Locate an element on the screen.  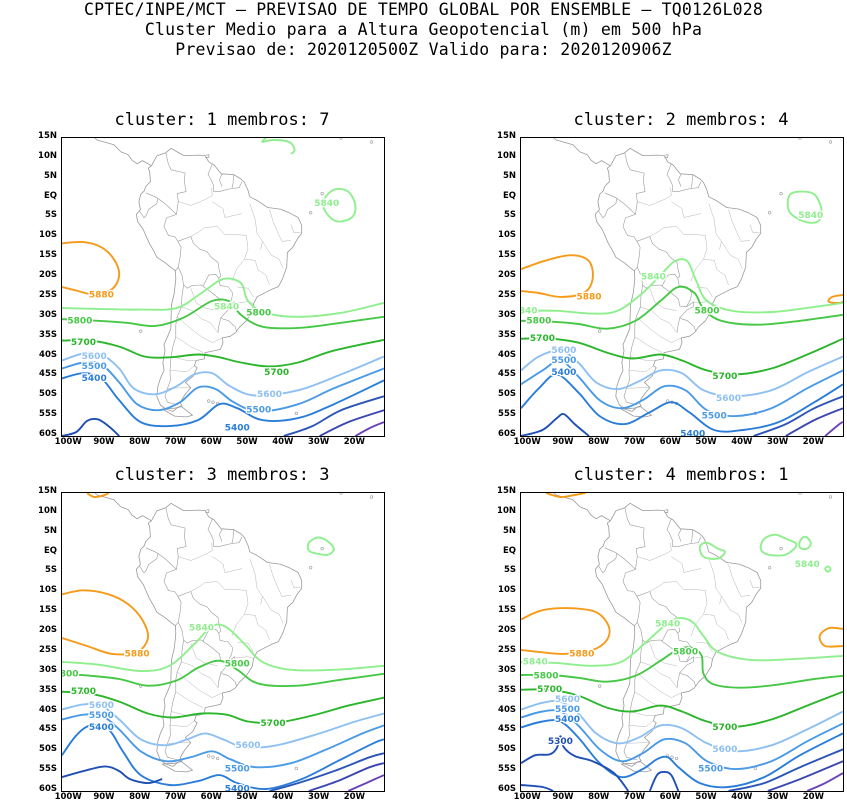
longitude-tick-label: 100W is located at coordinates (527, 797).